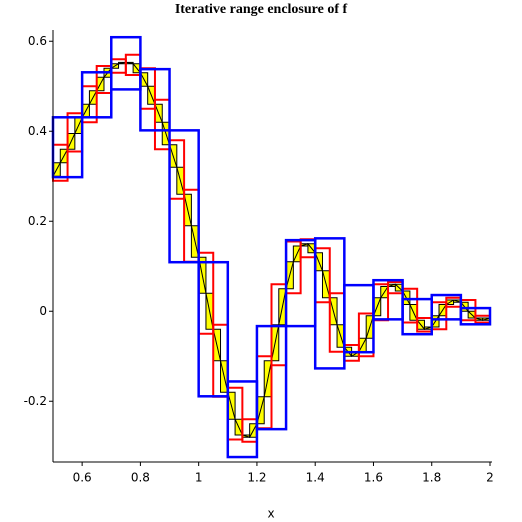  I want to click on y-tick-label: 0.6, so click(37, 41).